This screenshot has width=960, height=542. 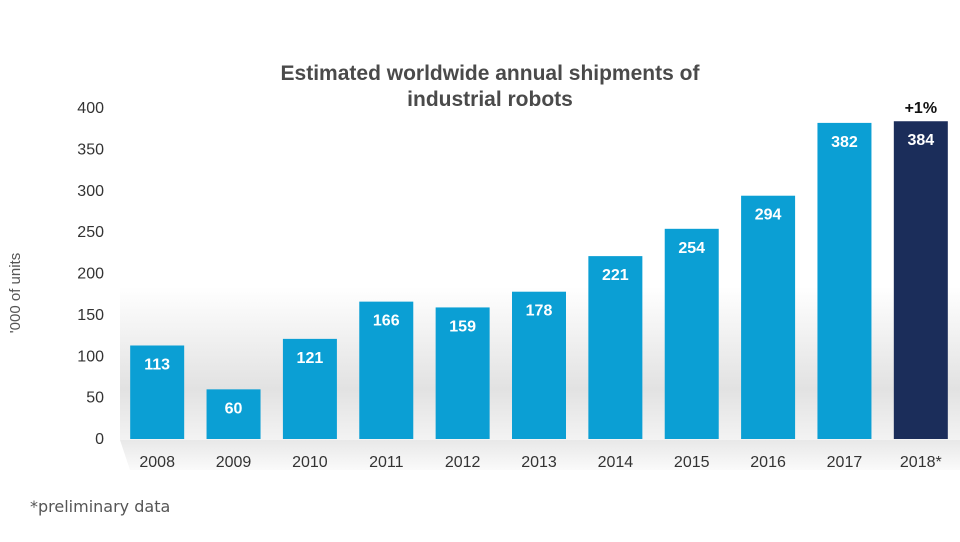 I want to click on growth-annotation: +1%, so click(x=921, y=108).